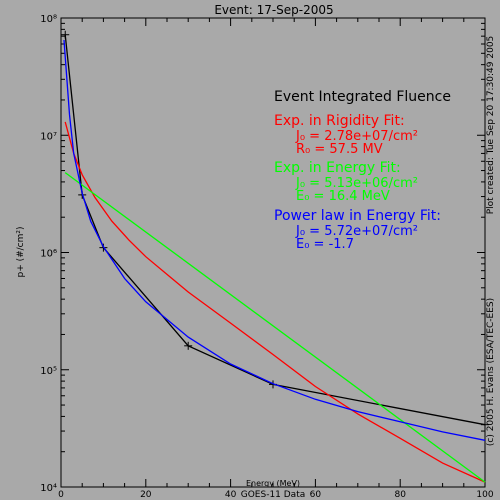 Image resolution: width=500 pixels, height=500 pixels. I want to click on rigidity-fit-j0-line: J₀ = 2.78e+07/cm², so click(356, 136).